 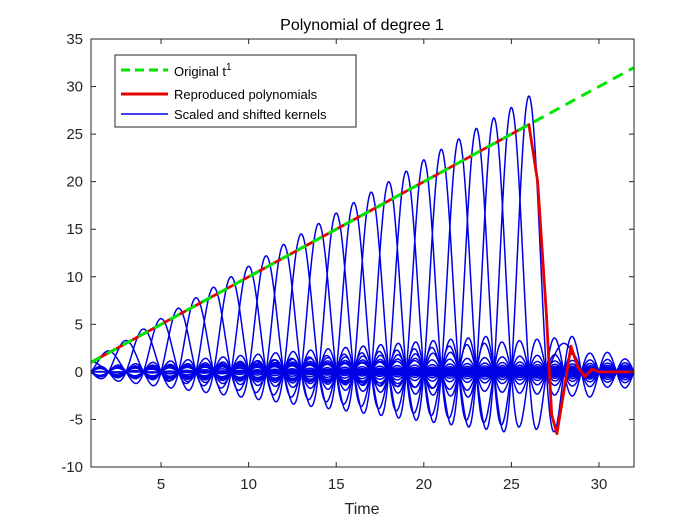 I want to click on y-tick-label: 20, so click(x=74, y=182).